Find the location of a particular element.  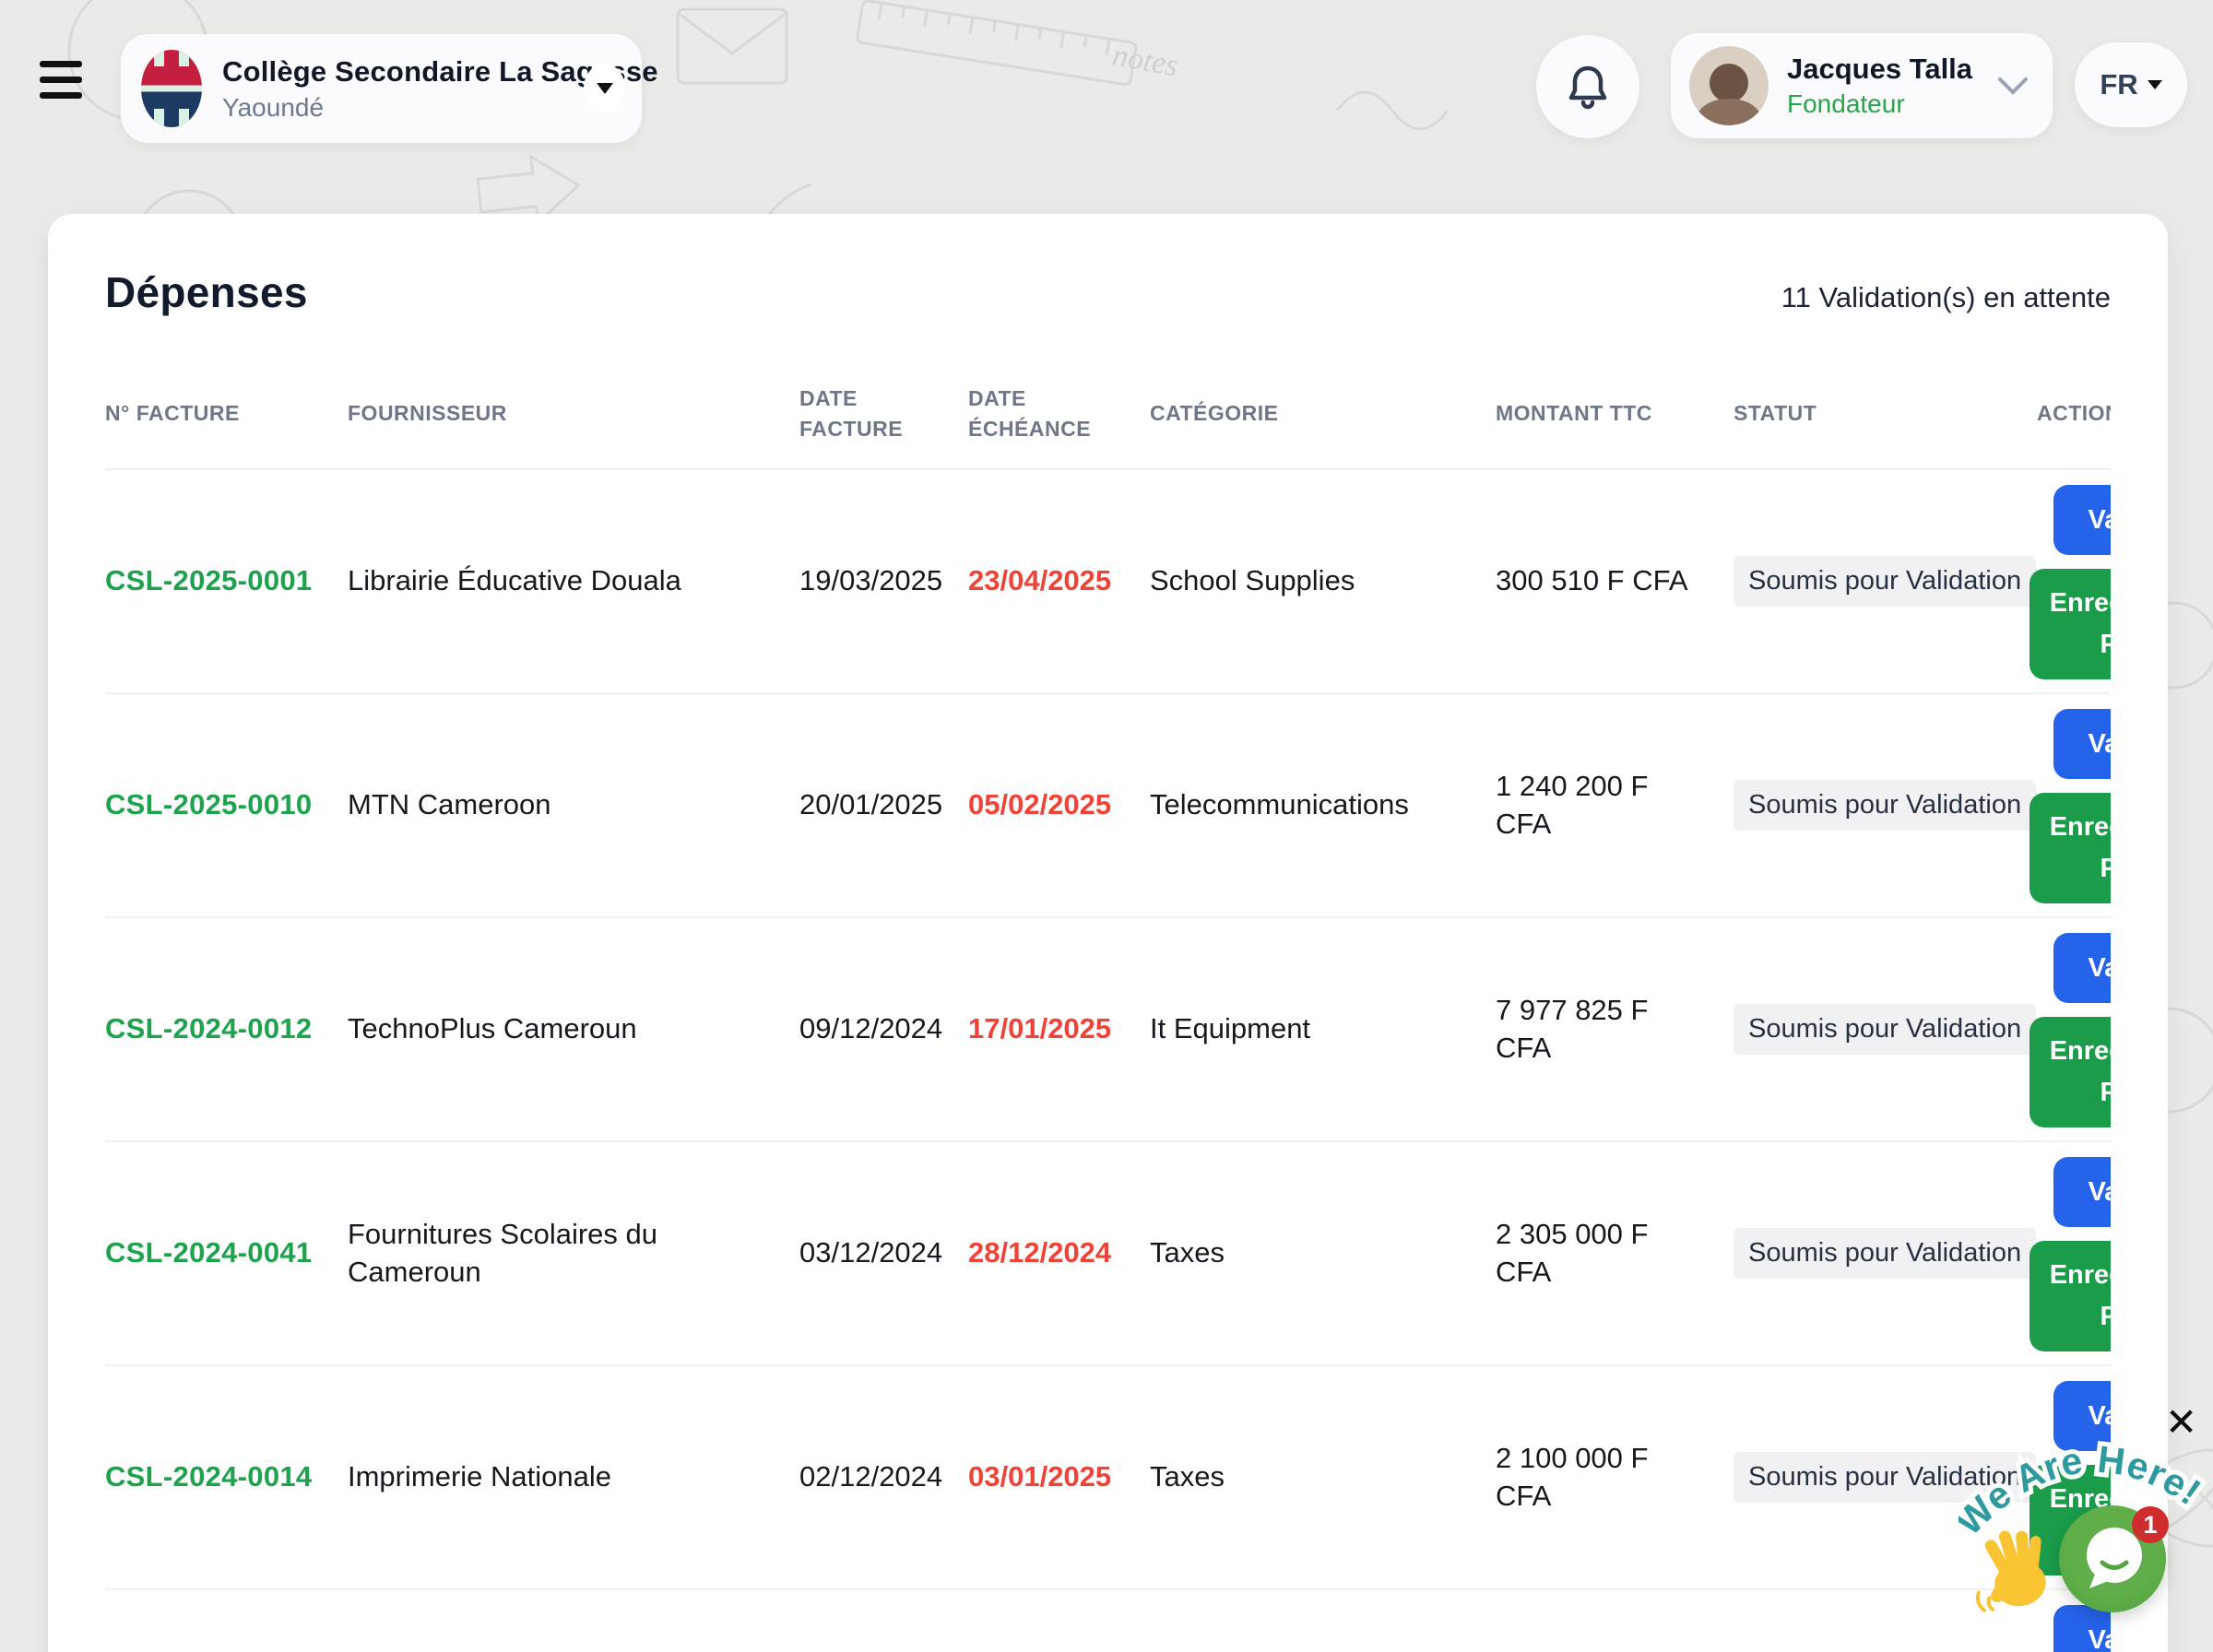

invoice-number: CSL-2025-0010 is located at coordinates (209, 804).